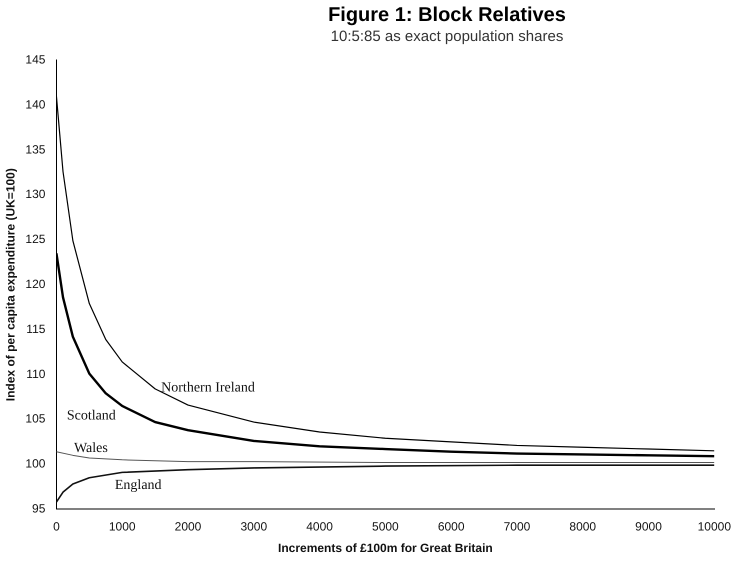 The width and height of the screenshot is (734, 568). I want to click on x-tick-label: 1000, so click(122, 527).